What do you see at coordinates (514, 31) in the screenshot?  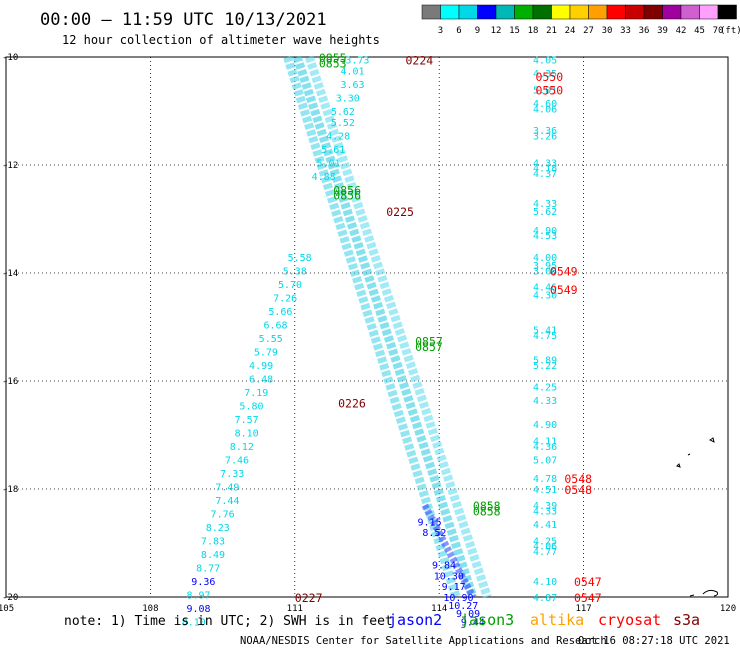 I see `colorbar-label: 15` at bounding box center [514, 31].